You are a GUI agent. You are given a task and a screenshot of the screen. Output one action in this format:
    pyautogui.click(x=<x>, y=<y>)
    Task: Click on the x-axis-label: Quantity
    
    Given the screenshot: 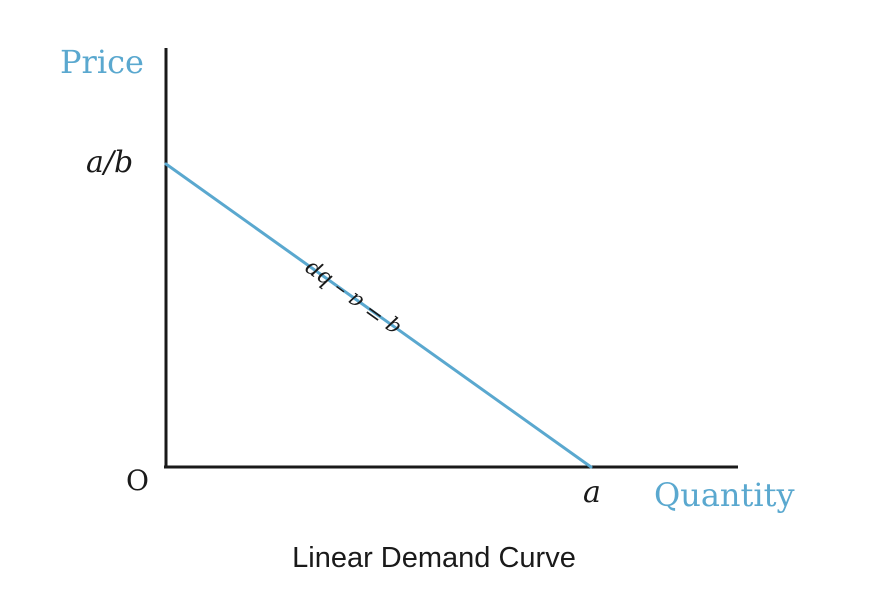 What is the action you would take?
    pyautogui.click(x=724, y=495)
    